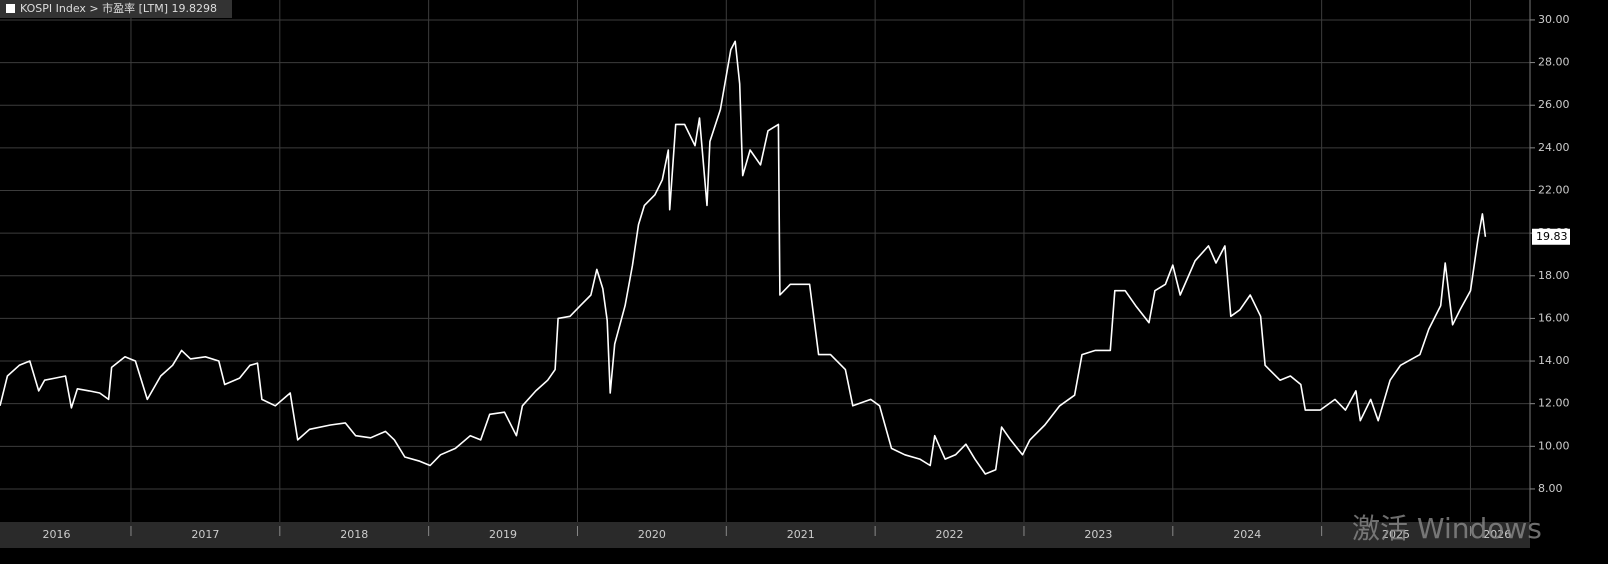  Describe the element at coordinates (765, 535) in the screenshot. I see `x-axis-band` at that location.